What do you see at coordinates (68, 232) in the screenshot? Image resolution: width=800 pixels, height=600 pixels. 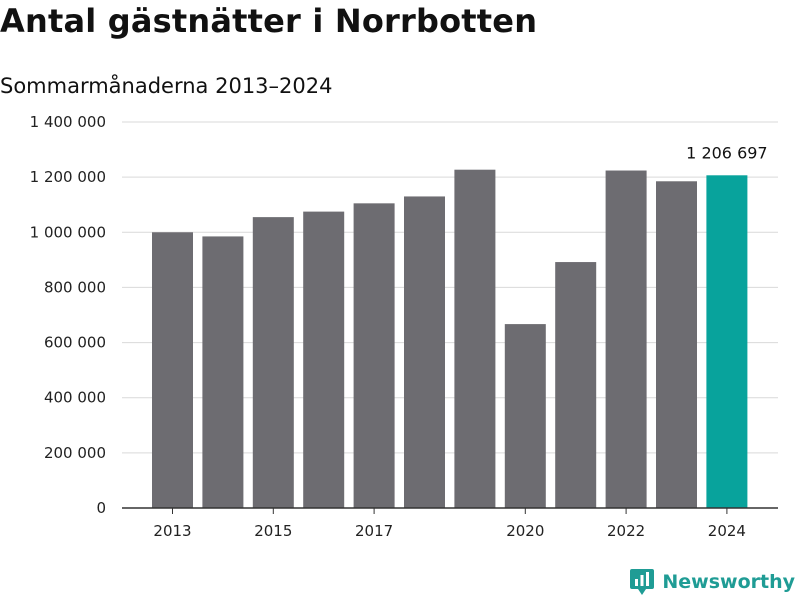 I see `y-tick-label: 1 000 000` at bounding box center [68, 232].